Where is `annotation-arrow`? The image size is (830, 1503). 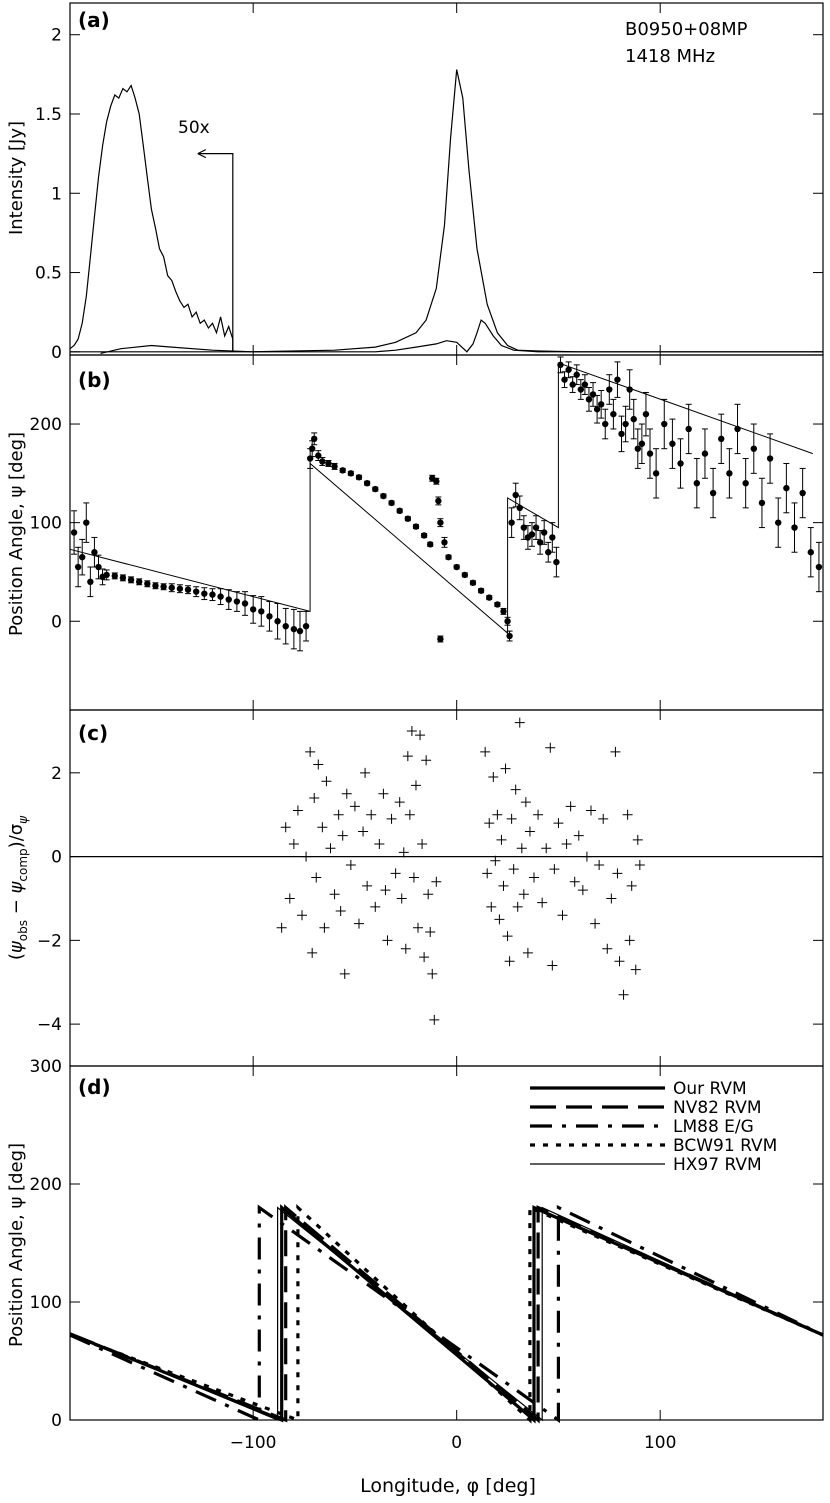
annotation-arrow is located at coordinates (215, 252).